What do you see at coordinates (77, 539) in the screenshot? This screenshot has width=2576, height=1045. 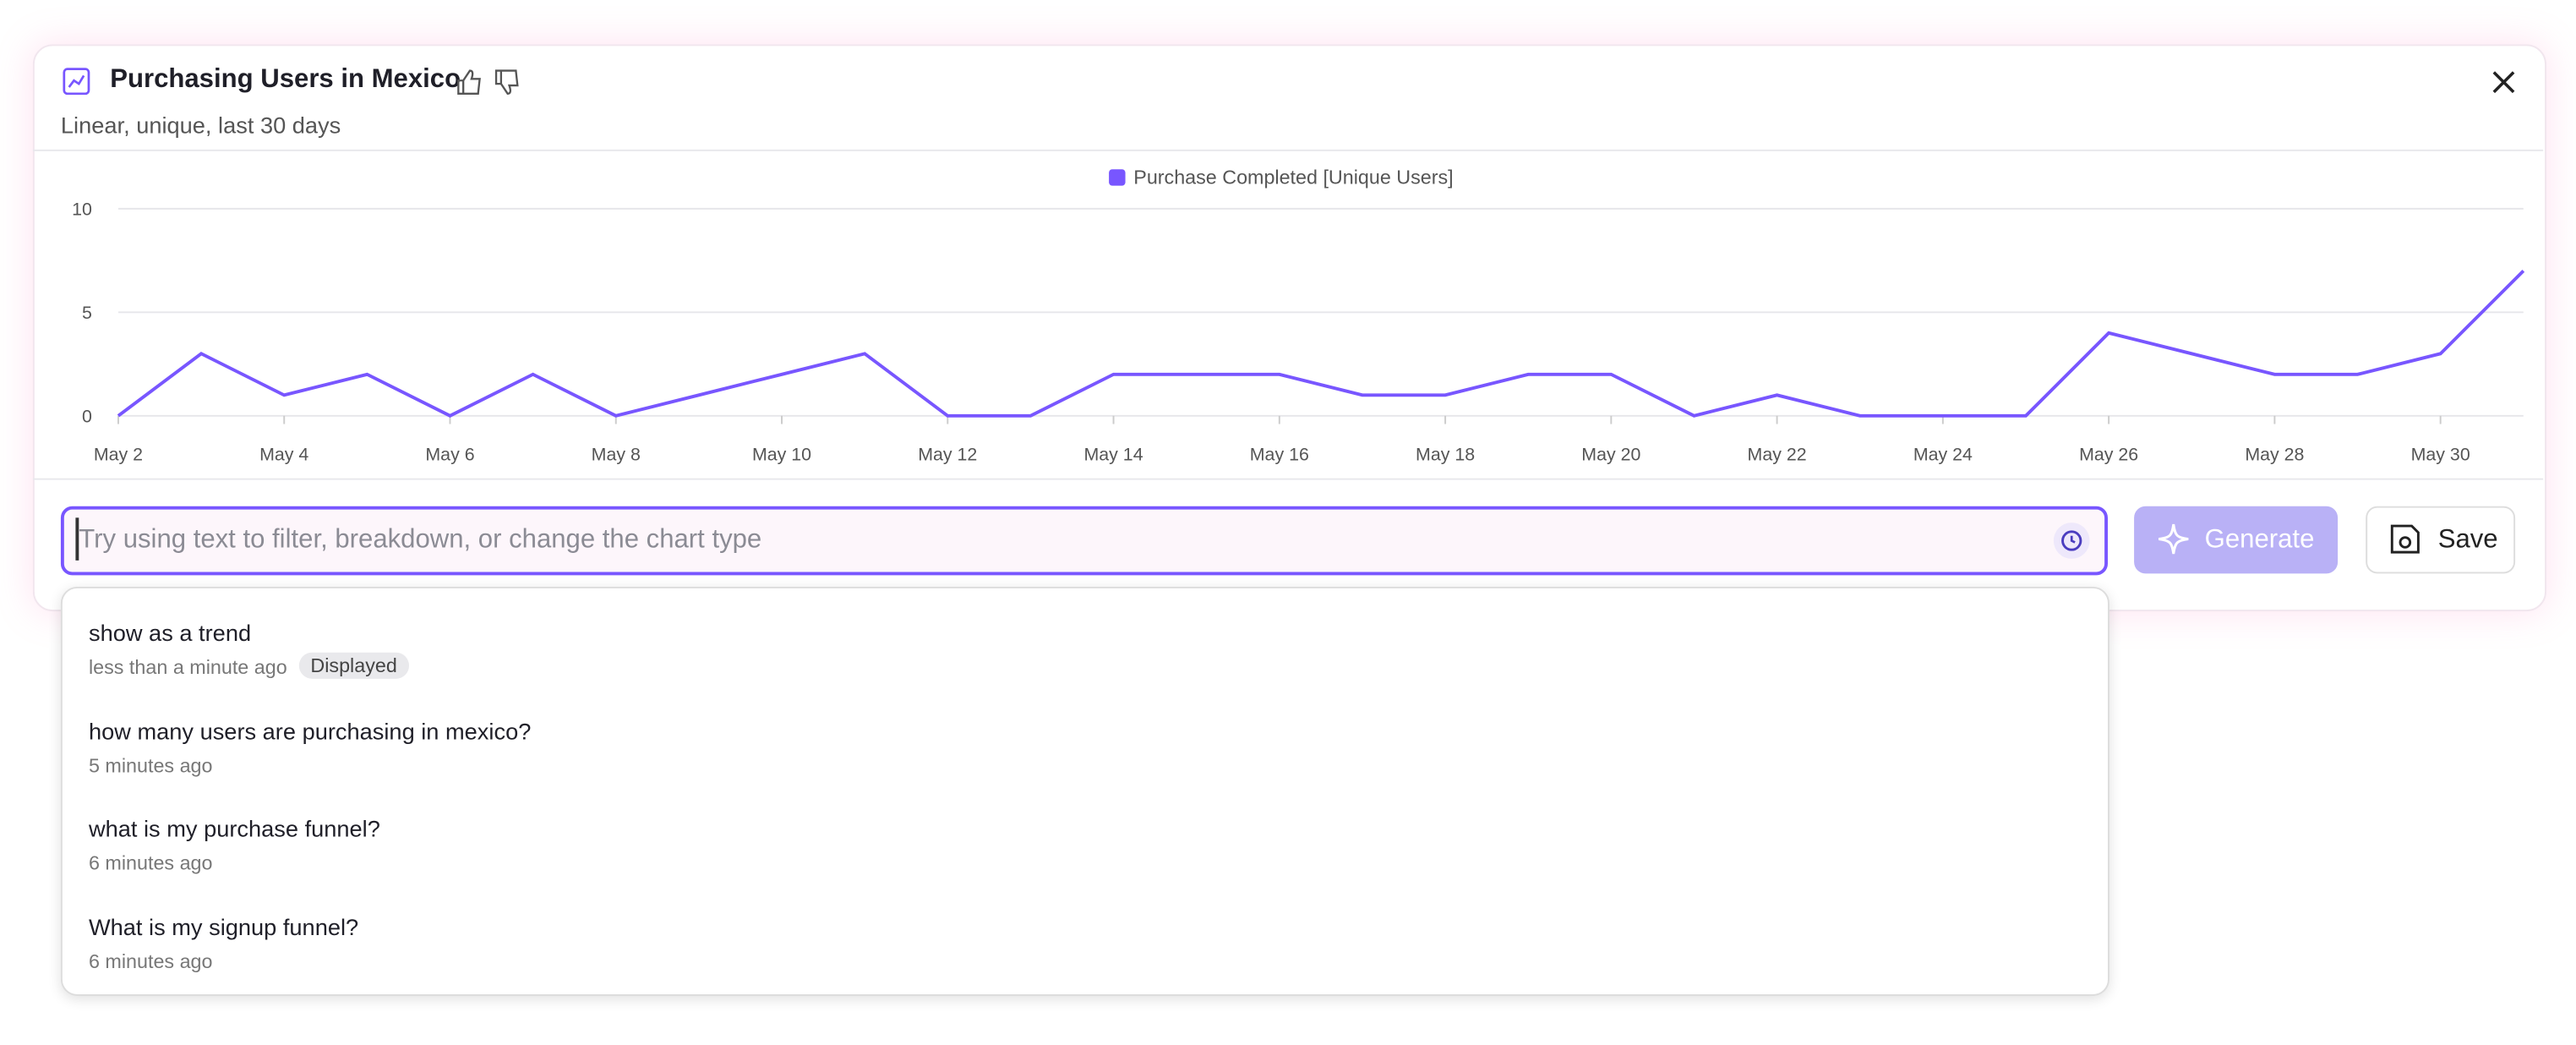 I see `caret` at bounding box center [77, 539].